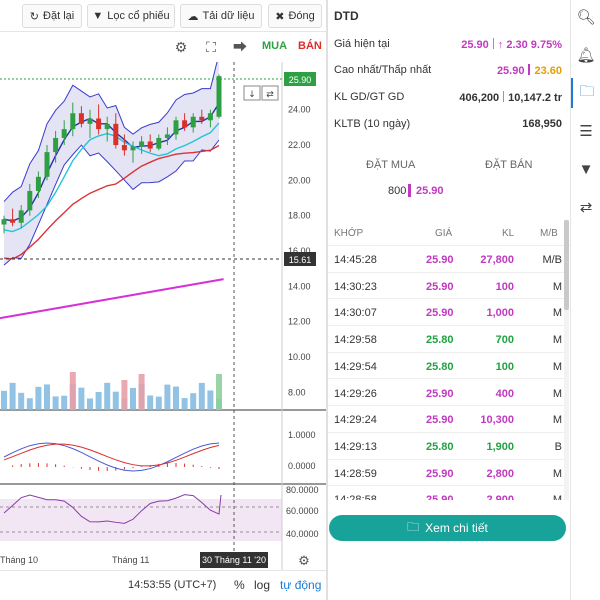 This screenshot has width=600, height=600. I want to click on bollinger-bands, so click(111, 164).